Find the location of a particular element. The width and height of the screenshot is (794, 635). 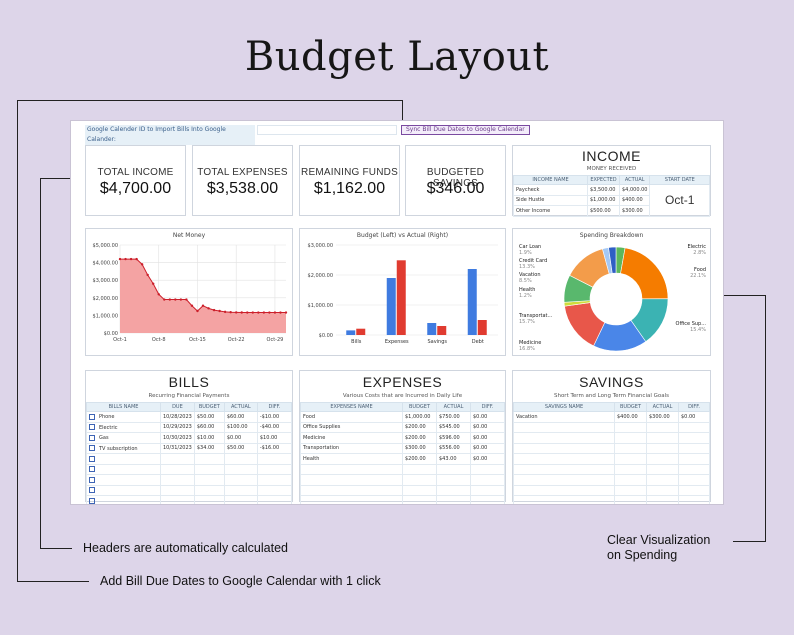

expense-actual: $596.00 is located at coordinates (453, 438).